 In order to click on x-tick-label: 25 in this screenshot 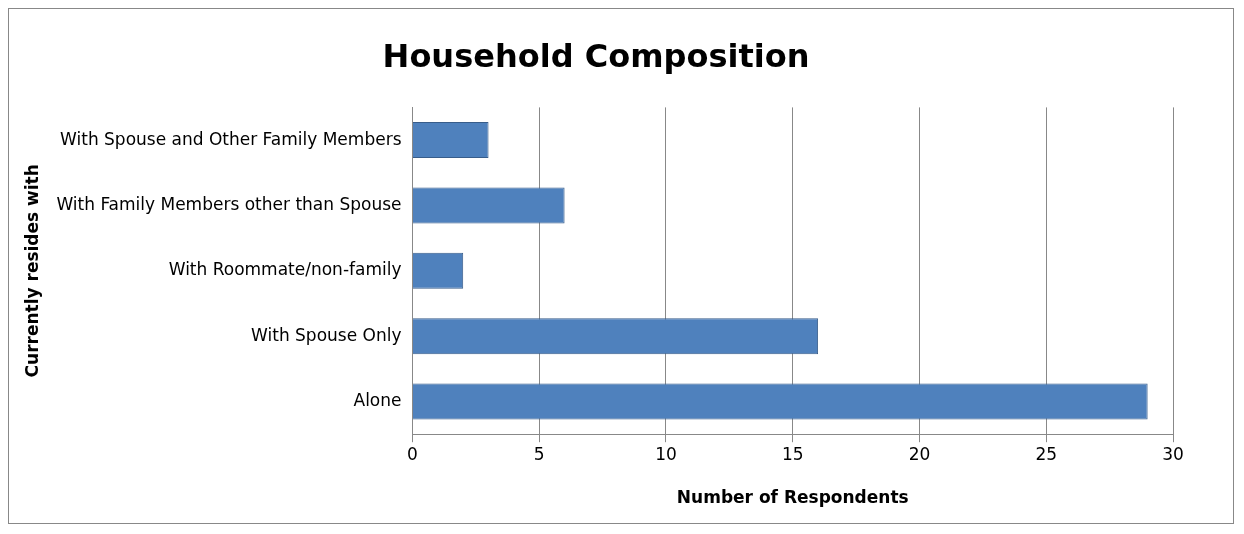, I will do `click(1046, 453)`.